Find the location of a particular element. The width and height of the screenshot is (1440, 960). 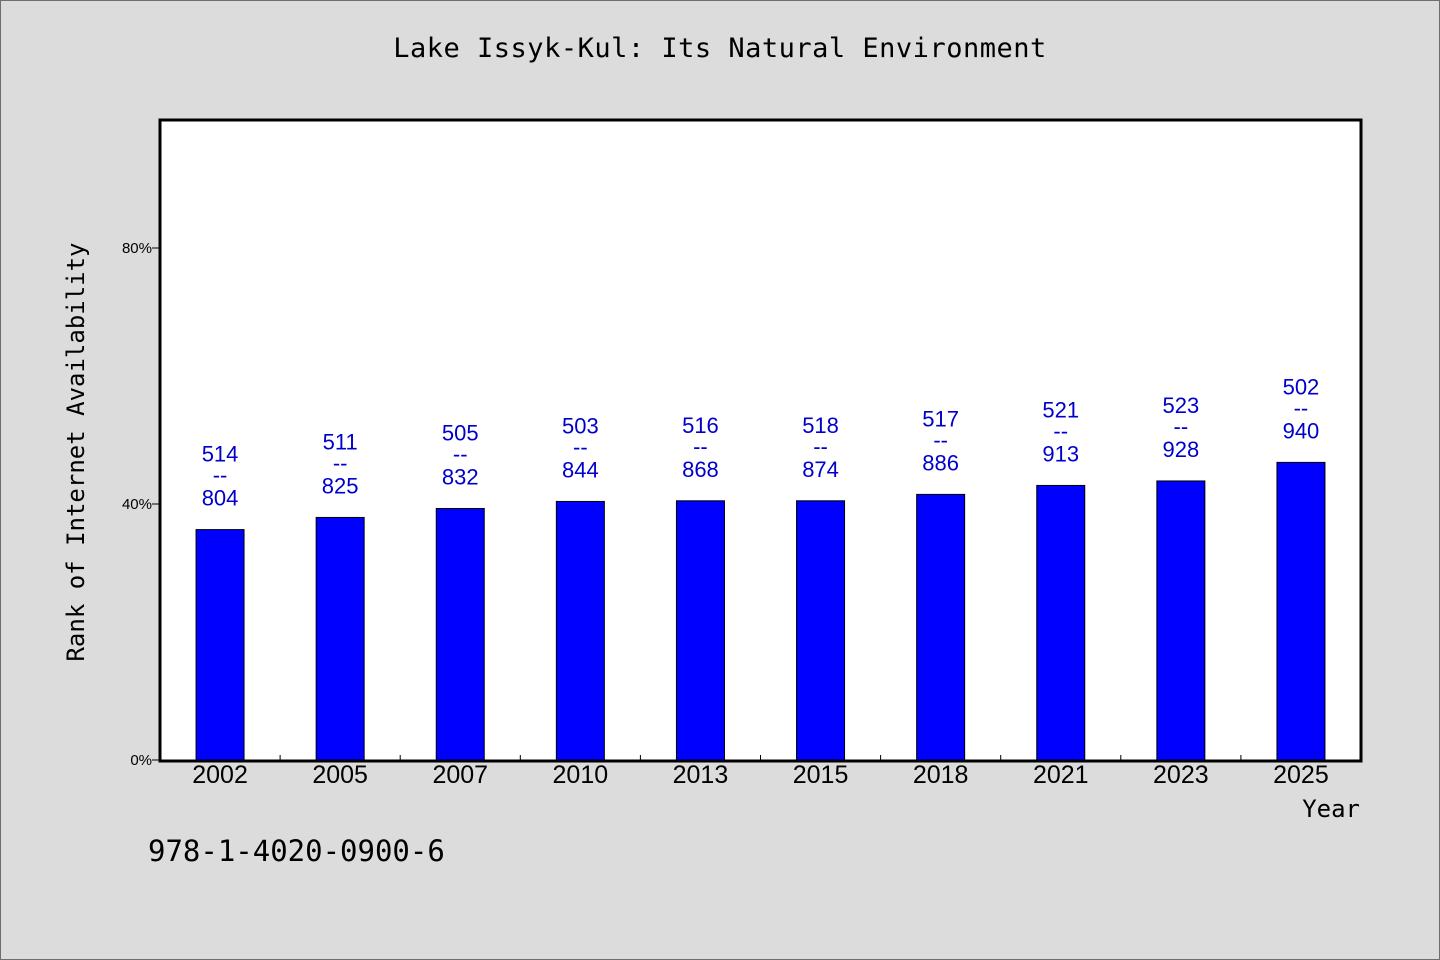

y-axis-title: Rank of Internet Availability is located at coordinates (76, 451).